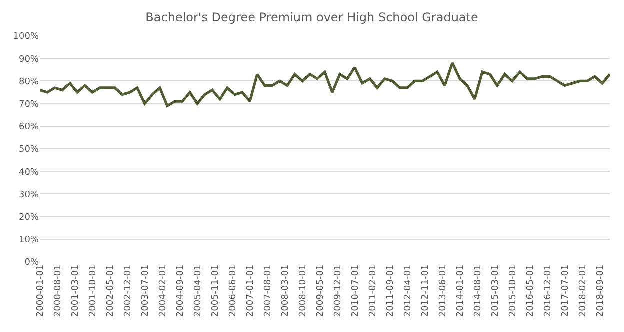 The width and height of the screenshot is (624, 332). I want to click on x-tick-label: 2001-03-01, so click(75, 291).